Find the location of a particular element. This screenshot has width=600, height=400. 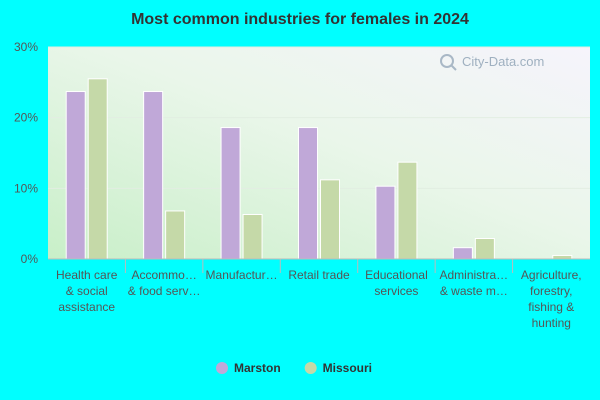

watermark: City-Data.com is located at coordinates (492, 62).